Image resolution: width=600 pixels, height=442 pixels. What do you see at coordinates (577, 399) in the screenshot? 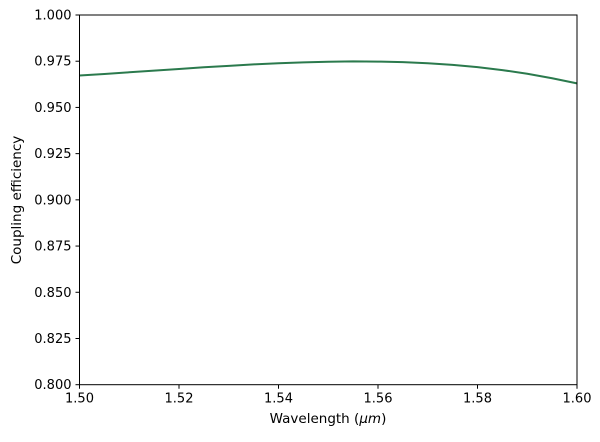
I see `x-tick-label: 1.60` at bounding box center [577, 399].